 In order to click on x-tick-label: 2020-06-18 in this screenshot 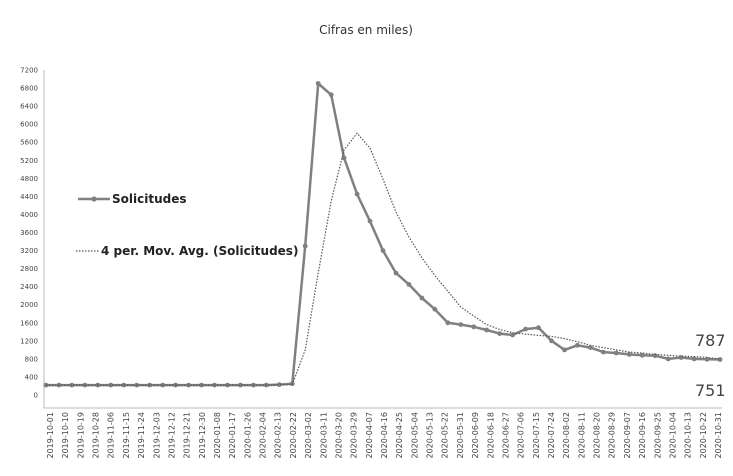, I will do `click(490, 435)`.